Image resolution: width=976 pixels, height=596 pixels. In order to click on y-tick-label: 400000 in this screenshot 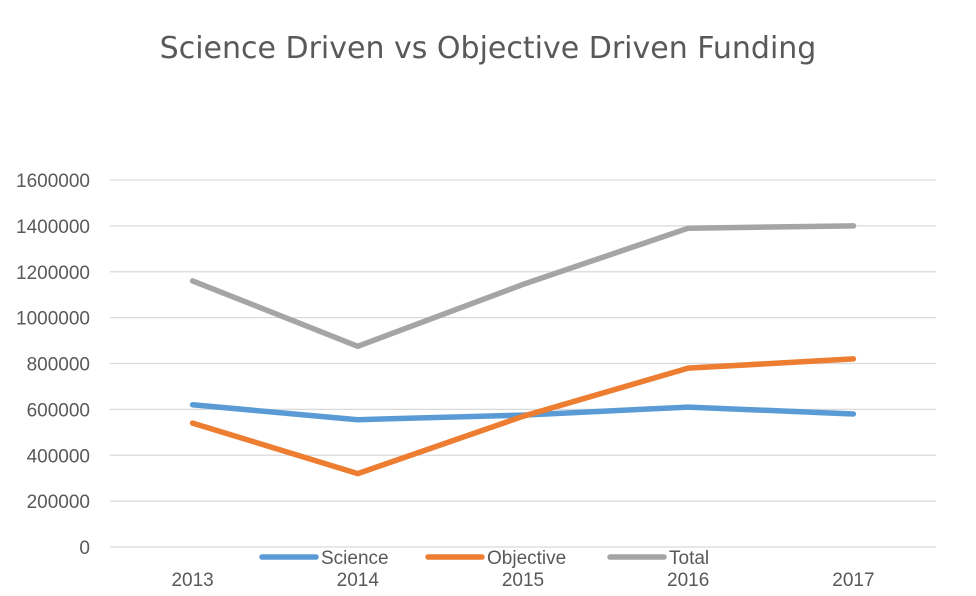, I will do `click(58, 456)`.